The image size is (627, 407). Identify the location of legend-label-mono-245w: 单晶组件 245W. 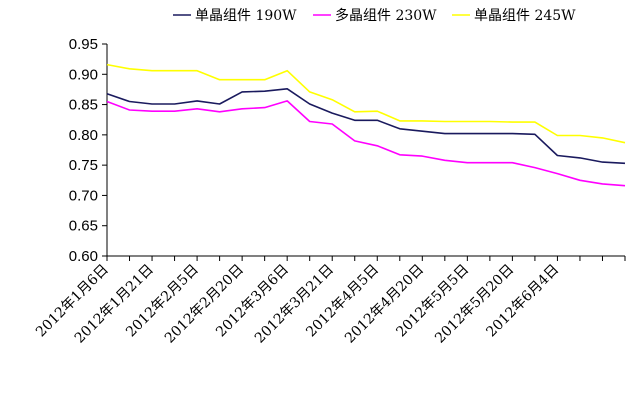
(525, 16).